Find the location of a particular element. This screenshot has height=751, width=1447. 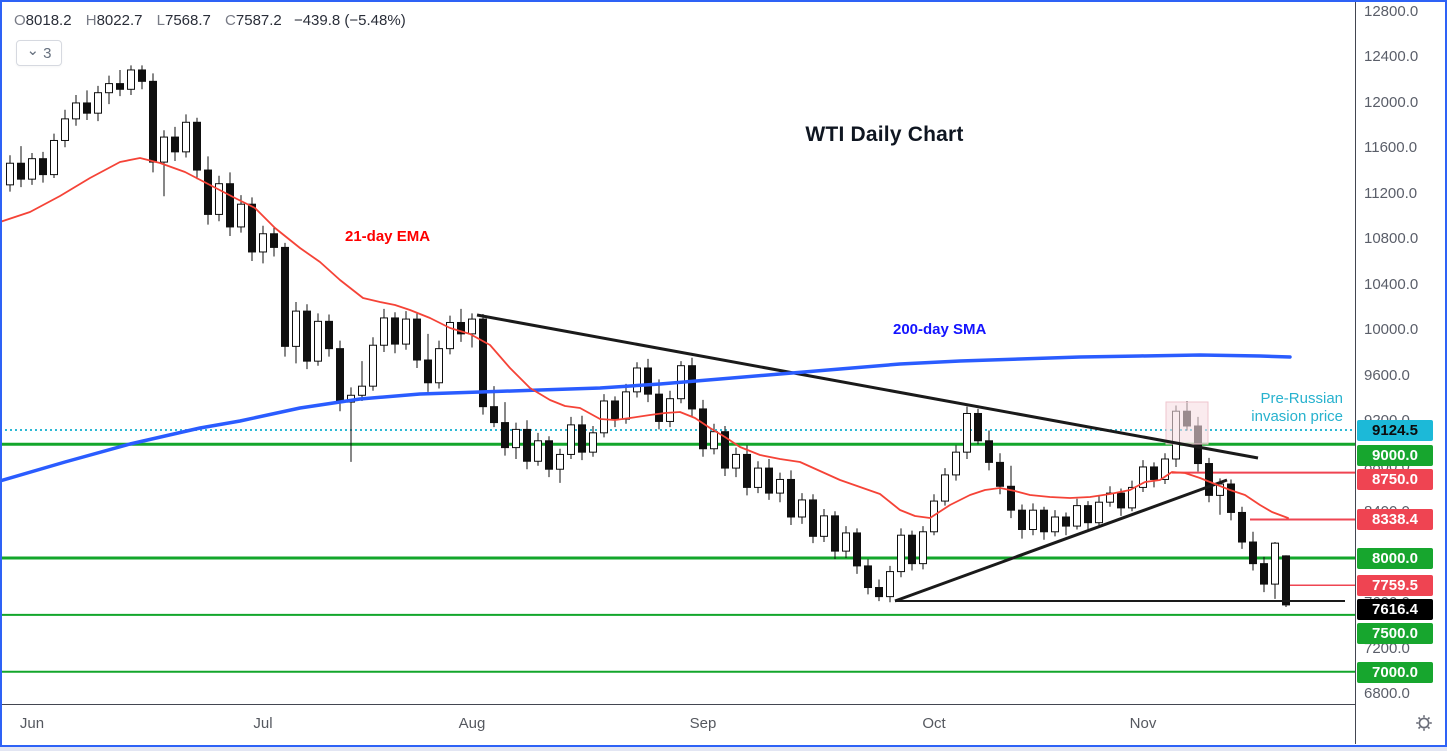

high-value: 8022.7 is located at coordinates (119, 20).